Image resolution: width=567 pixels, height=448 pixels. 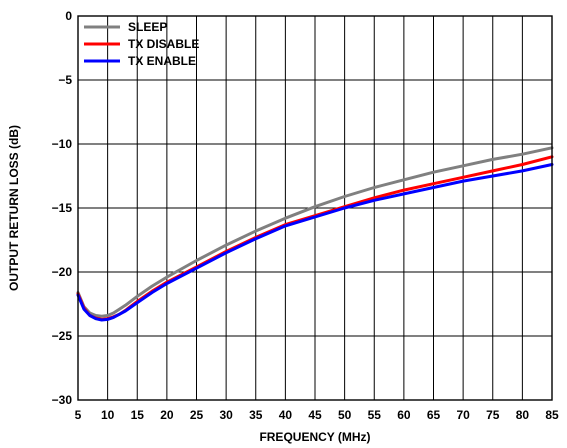 I want to click on x-tick-label: 35, so click(x=256, y=415).